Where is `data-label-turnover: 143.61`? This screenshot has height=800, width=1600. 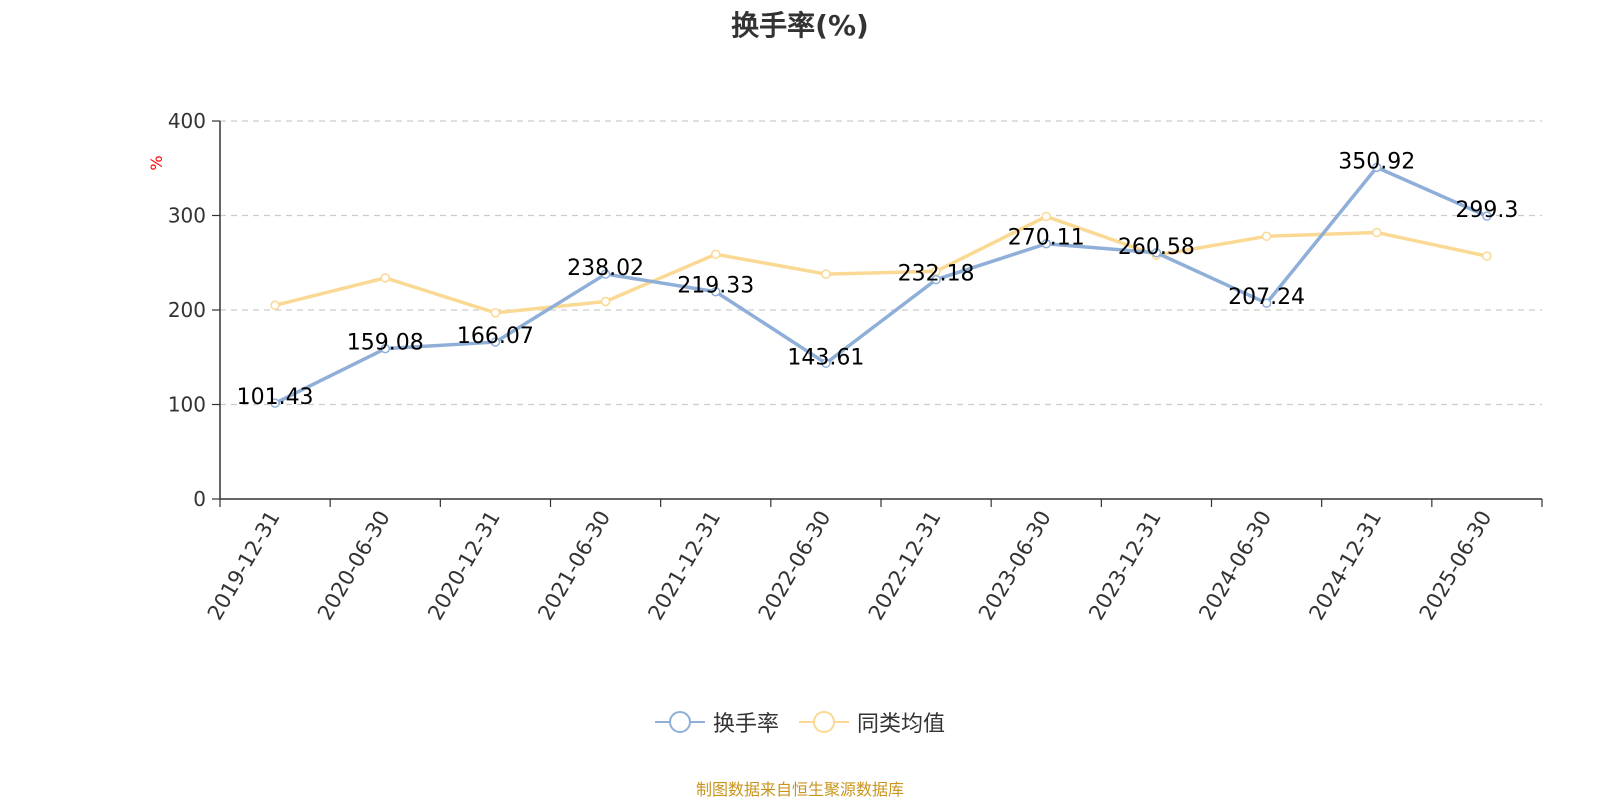 data-label-turnover: 143.61 is located at coordinates (825, 357).